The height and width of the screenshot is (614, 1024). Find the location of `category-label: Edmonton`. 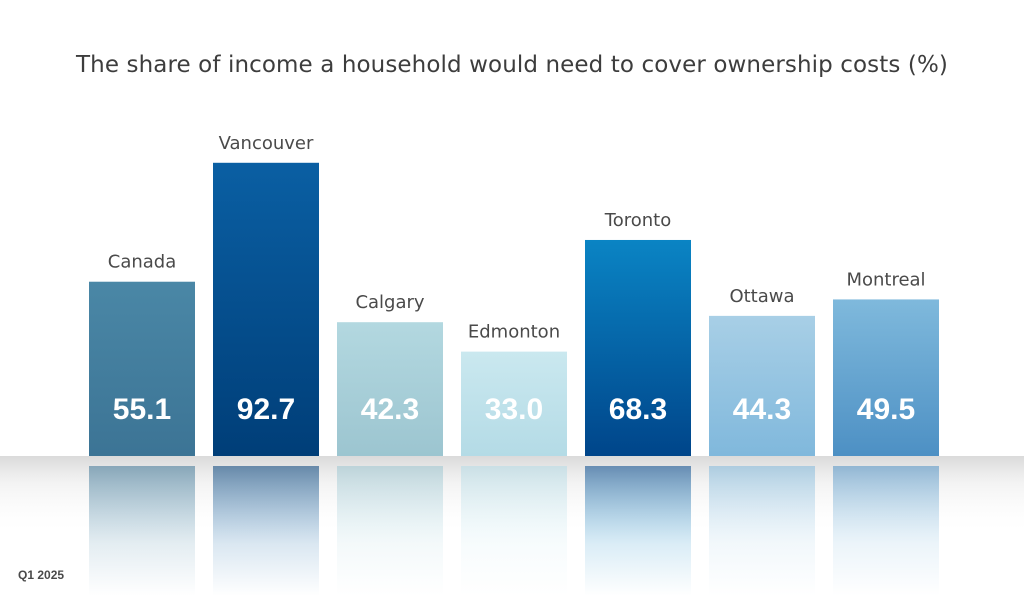

category-label: Edmonton is located at coordinates (514, 332).